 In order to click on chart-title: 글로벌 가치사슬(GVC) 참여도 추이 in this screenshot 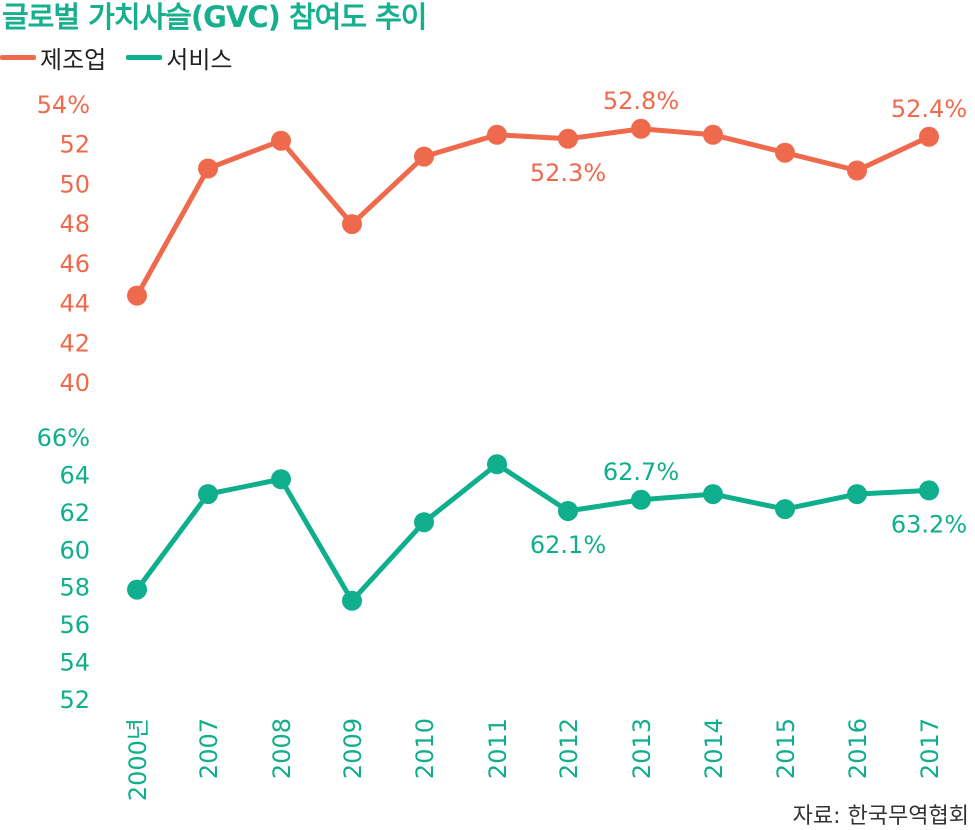, I will do `click(214, 17)`.